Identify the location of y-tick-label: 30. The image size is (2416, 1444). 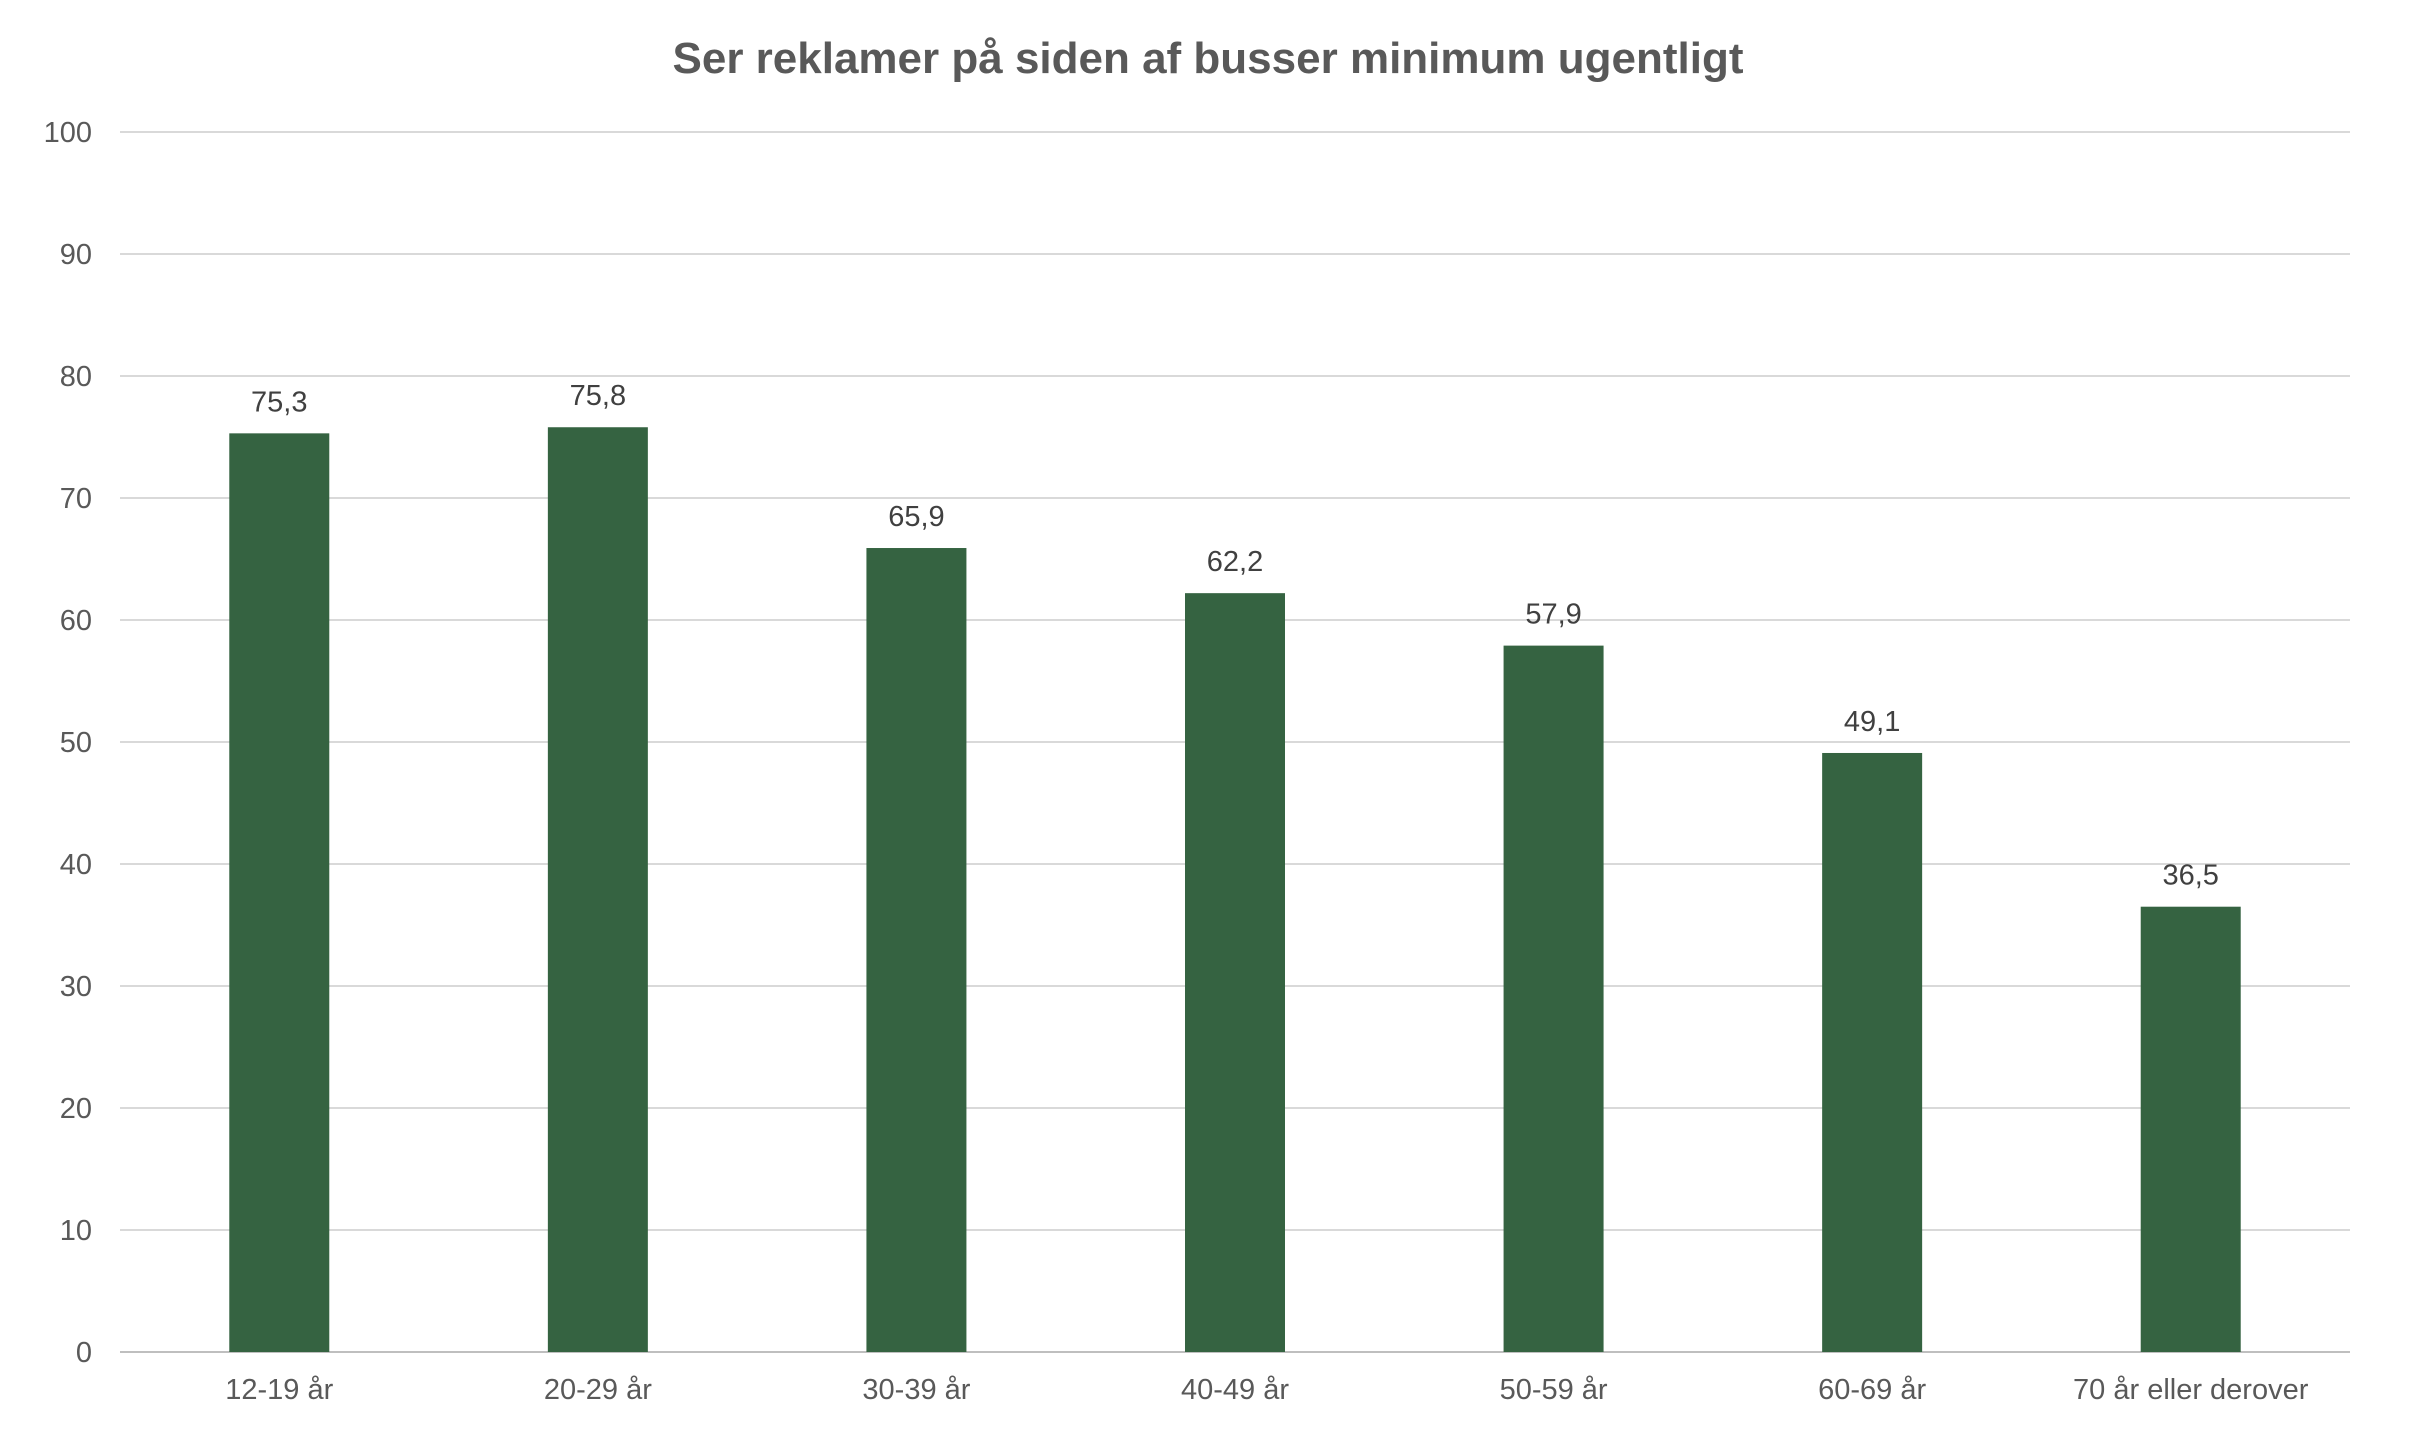
(76, 987).